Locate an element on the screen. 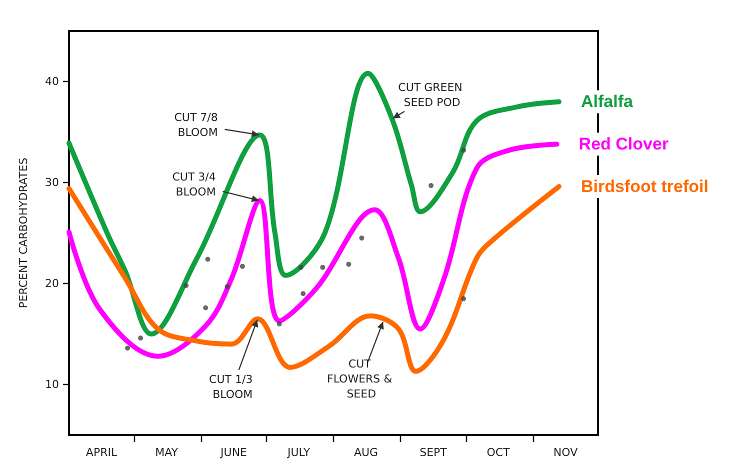 This screenshot has width=736, height=472. x-tick-label: APRIL is located at coordinates (102, 452).